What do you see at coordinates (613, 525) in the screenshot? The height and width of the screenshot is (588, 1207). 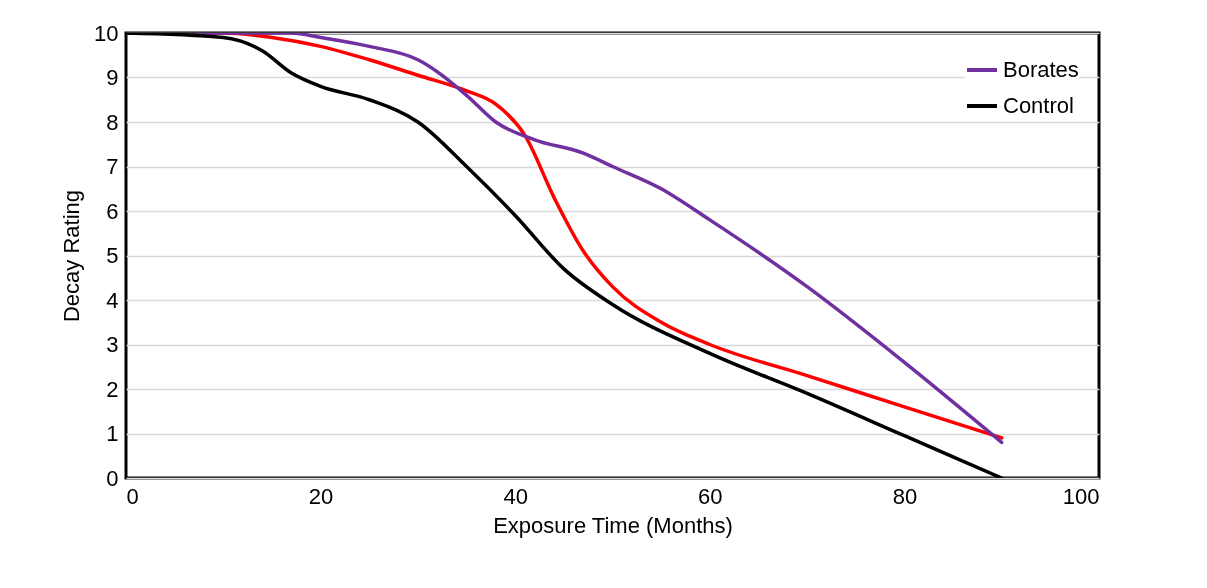 I see `x-axis-title: Exposure Time (Months)` at bounding box center [613, 525].